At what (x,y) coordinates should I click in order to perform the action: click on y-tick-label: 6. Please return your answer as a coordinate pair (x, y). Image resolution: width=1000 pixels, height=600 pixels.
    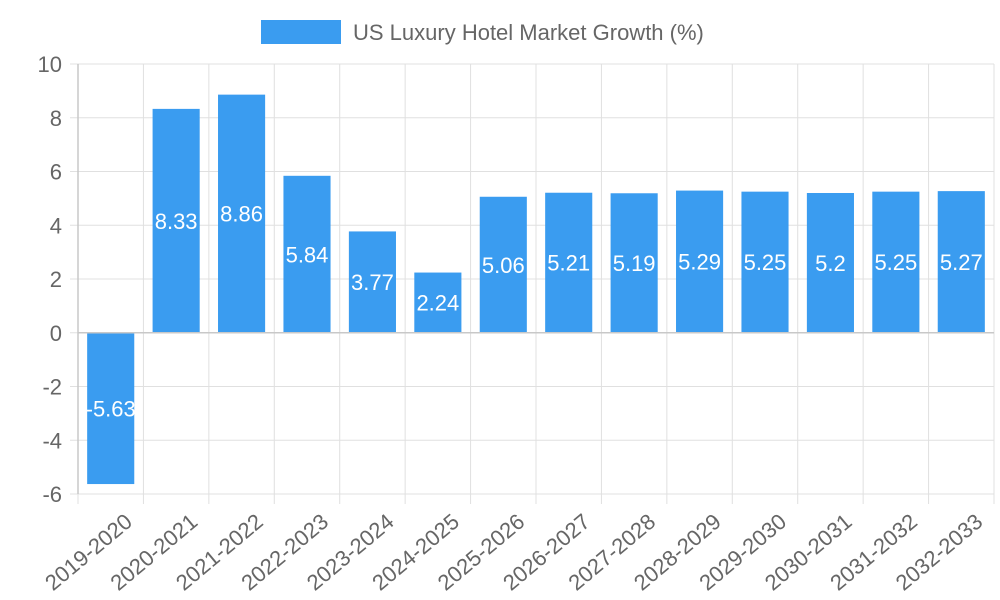
    Looking at the image, I should click on (56, 172).